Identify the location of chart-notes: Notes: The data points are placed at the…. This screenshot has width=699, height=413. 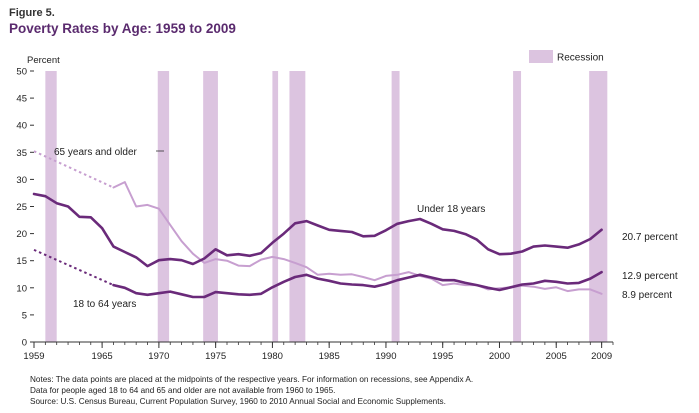
(362, 390).